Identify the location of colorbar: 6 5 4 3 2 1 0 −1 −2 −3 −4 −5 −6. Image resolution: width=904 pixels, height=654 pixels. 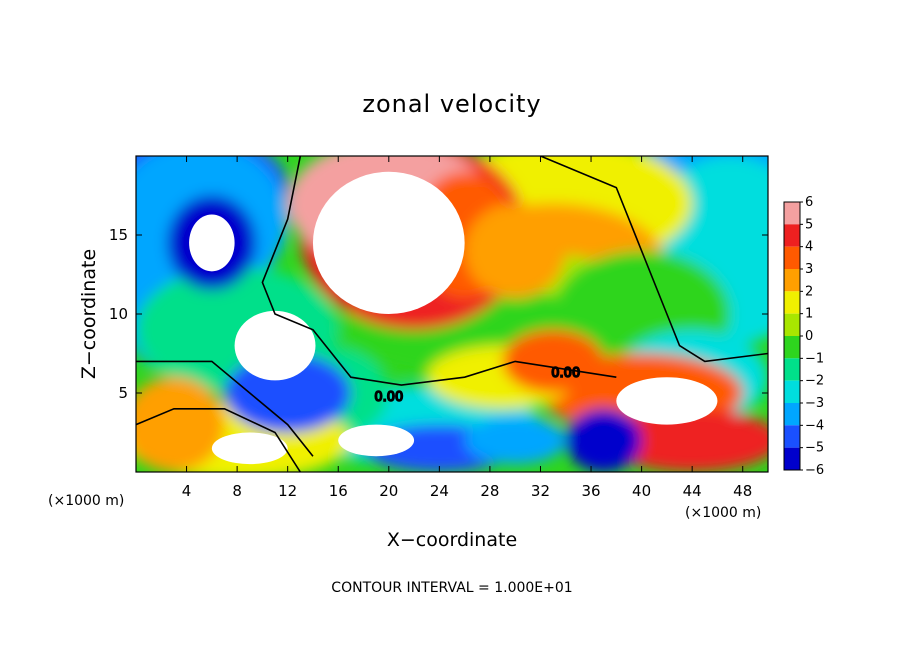
(803, 336).